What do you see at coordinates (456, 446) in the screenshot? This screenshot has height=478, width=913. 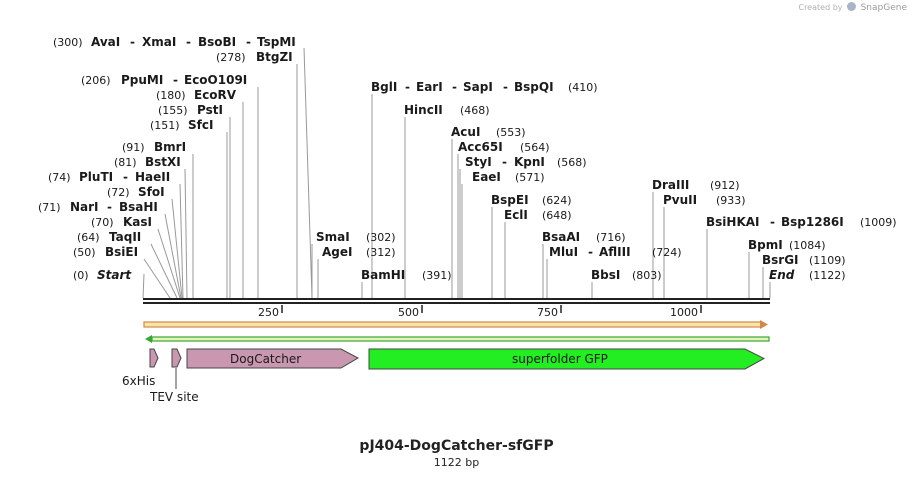 I see `map-title: pJ404-DogCatcher-sfGFP` at bounding box center [456, 446].